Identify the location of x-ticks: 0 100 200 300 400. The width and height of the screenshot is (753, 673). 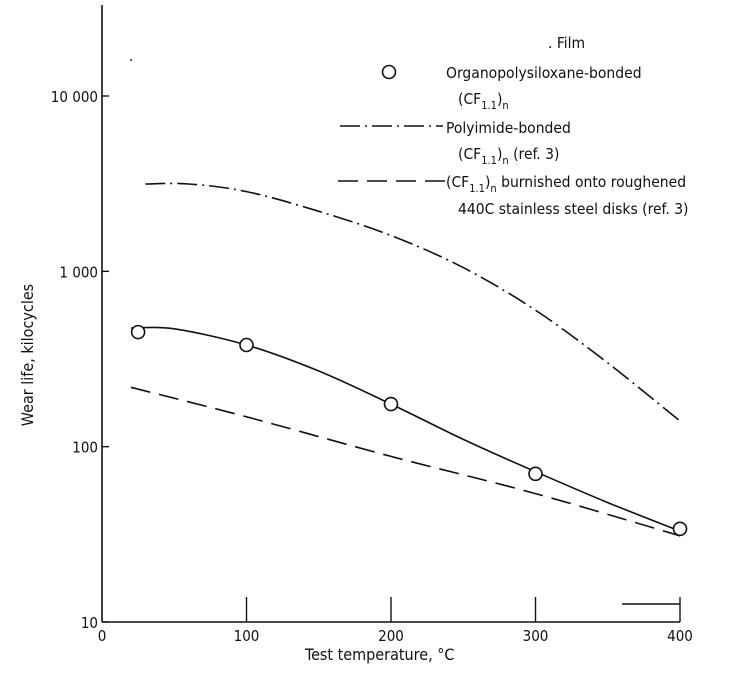
(395, 621).